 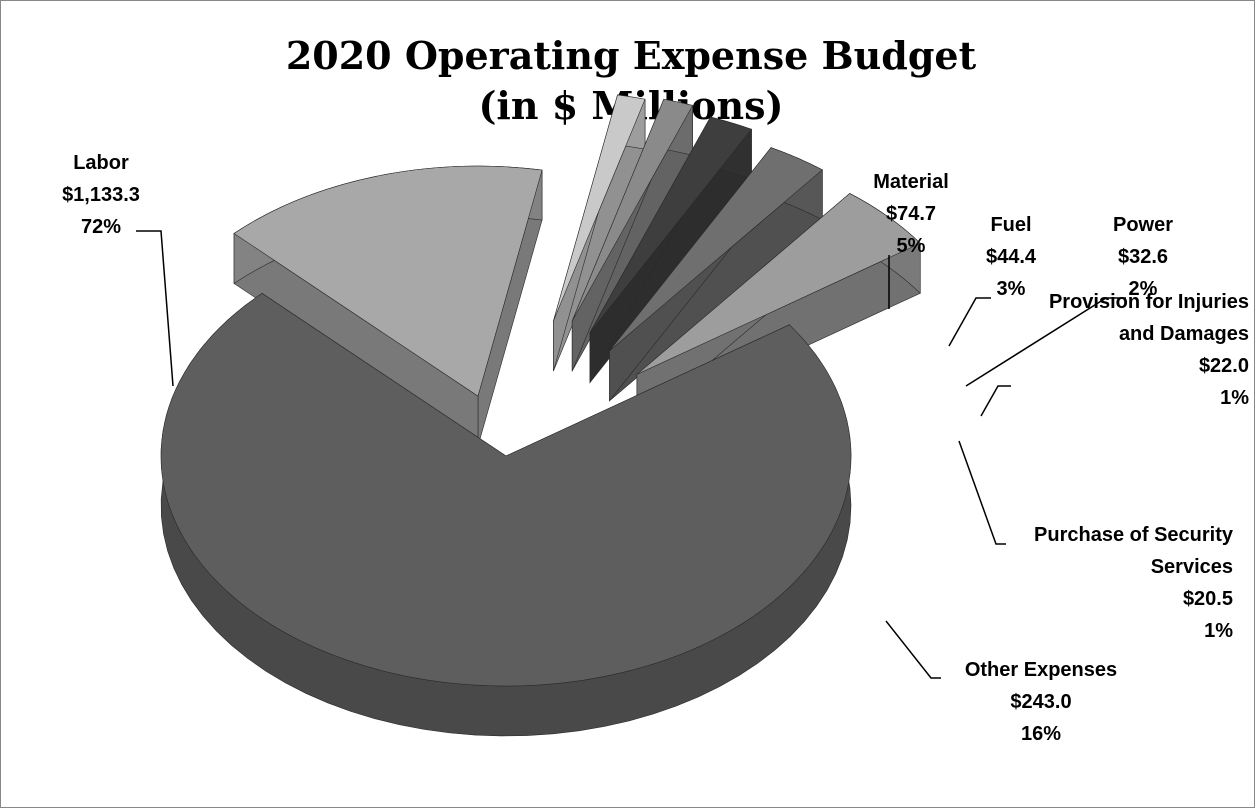 What do you see at coordinates (1224, 366) in the screenshot?
I see `data-label-value: $22.0` at bounding box center [1224, 366].